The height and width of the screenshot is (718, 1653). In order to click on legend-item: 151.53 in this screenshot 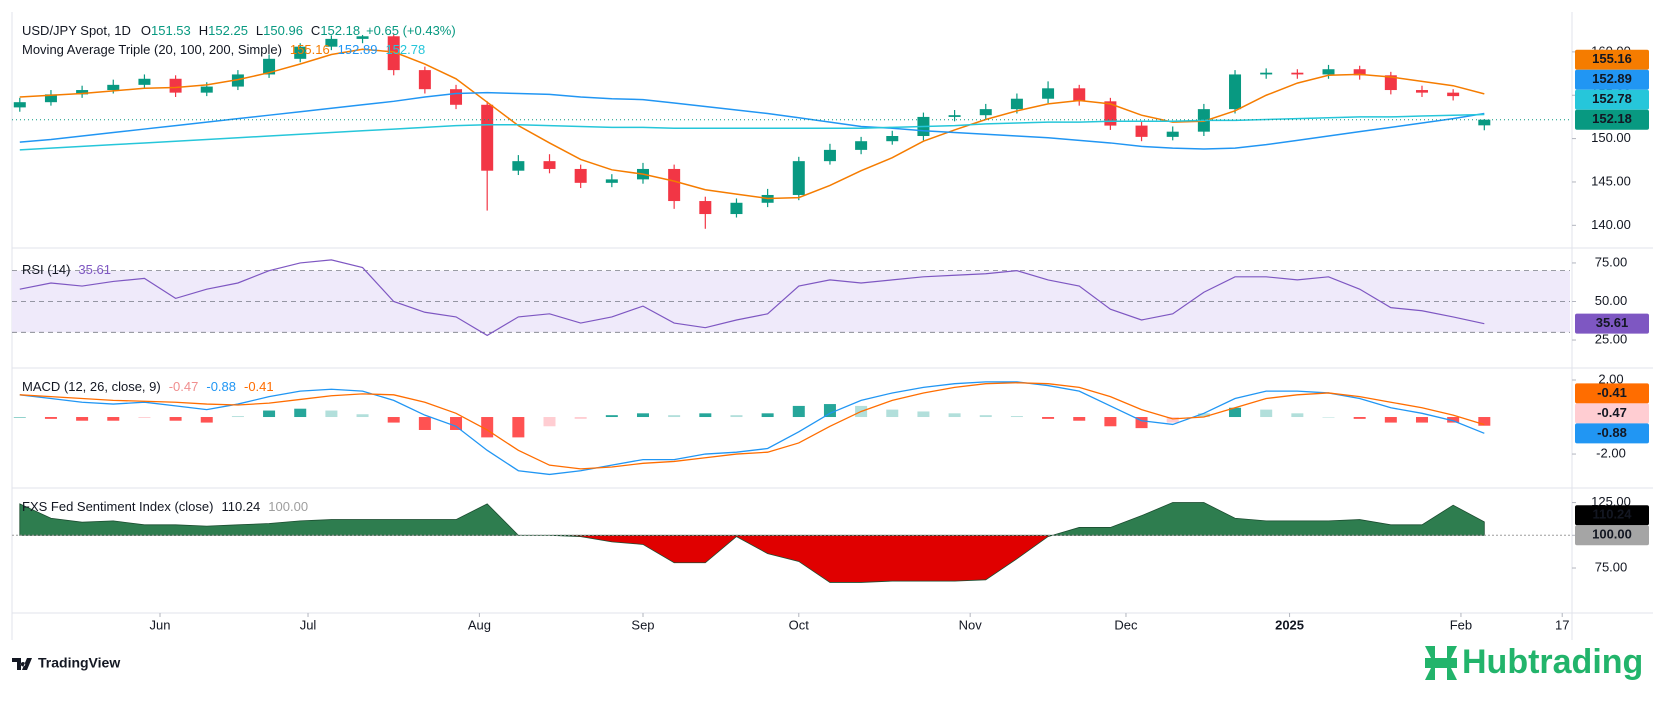, I will do `click(171, 30)`.